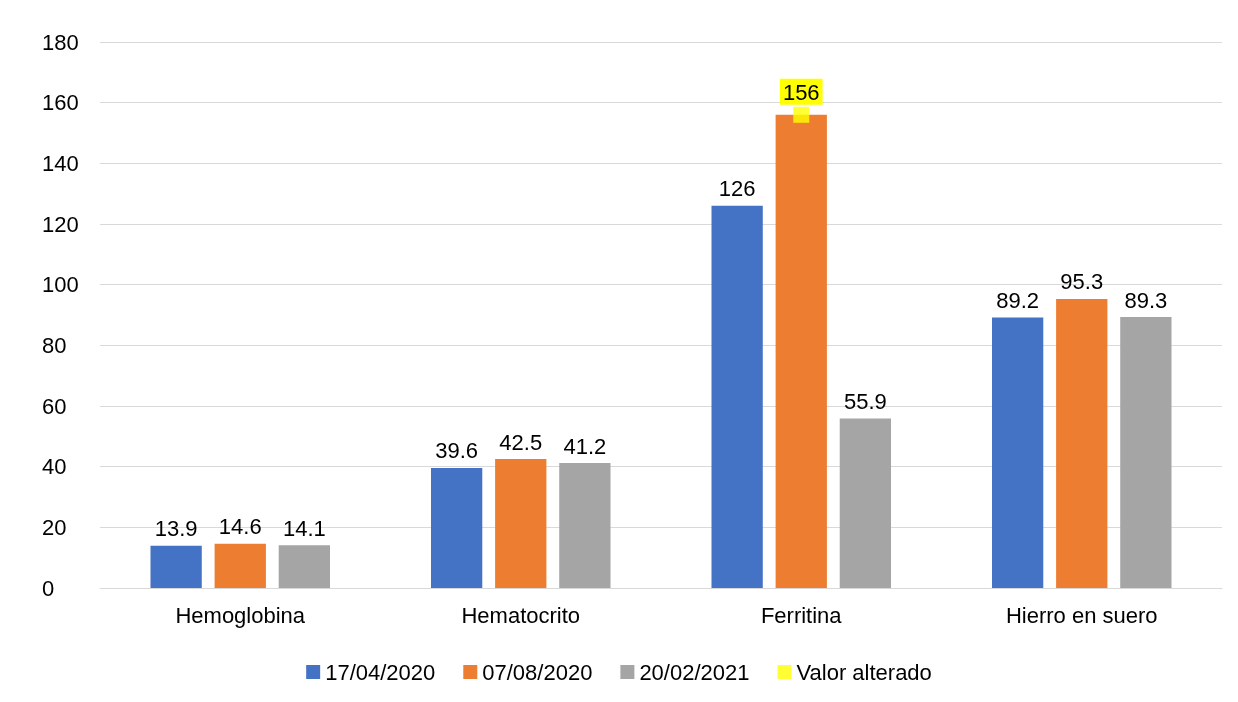 This screenshot has height=702, width=1238. Describe the element at coordinates (54, 527) in the screenshot. I see `y-tick-label: 20` at that location.